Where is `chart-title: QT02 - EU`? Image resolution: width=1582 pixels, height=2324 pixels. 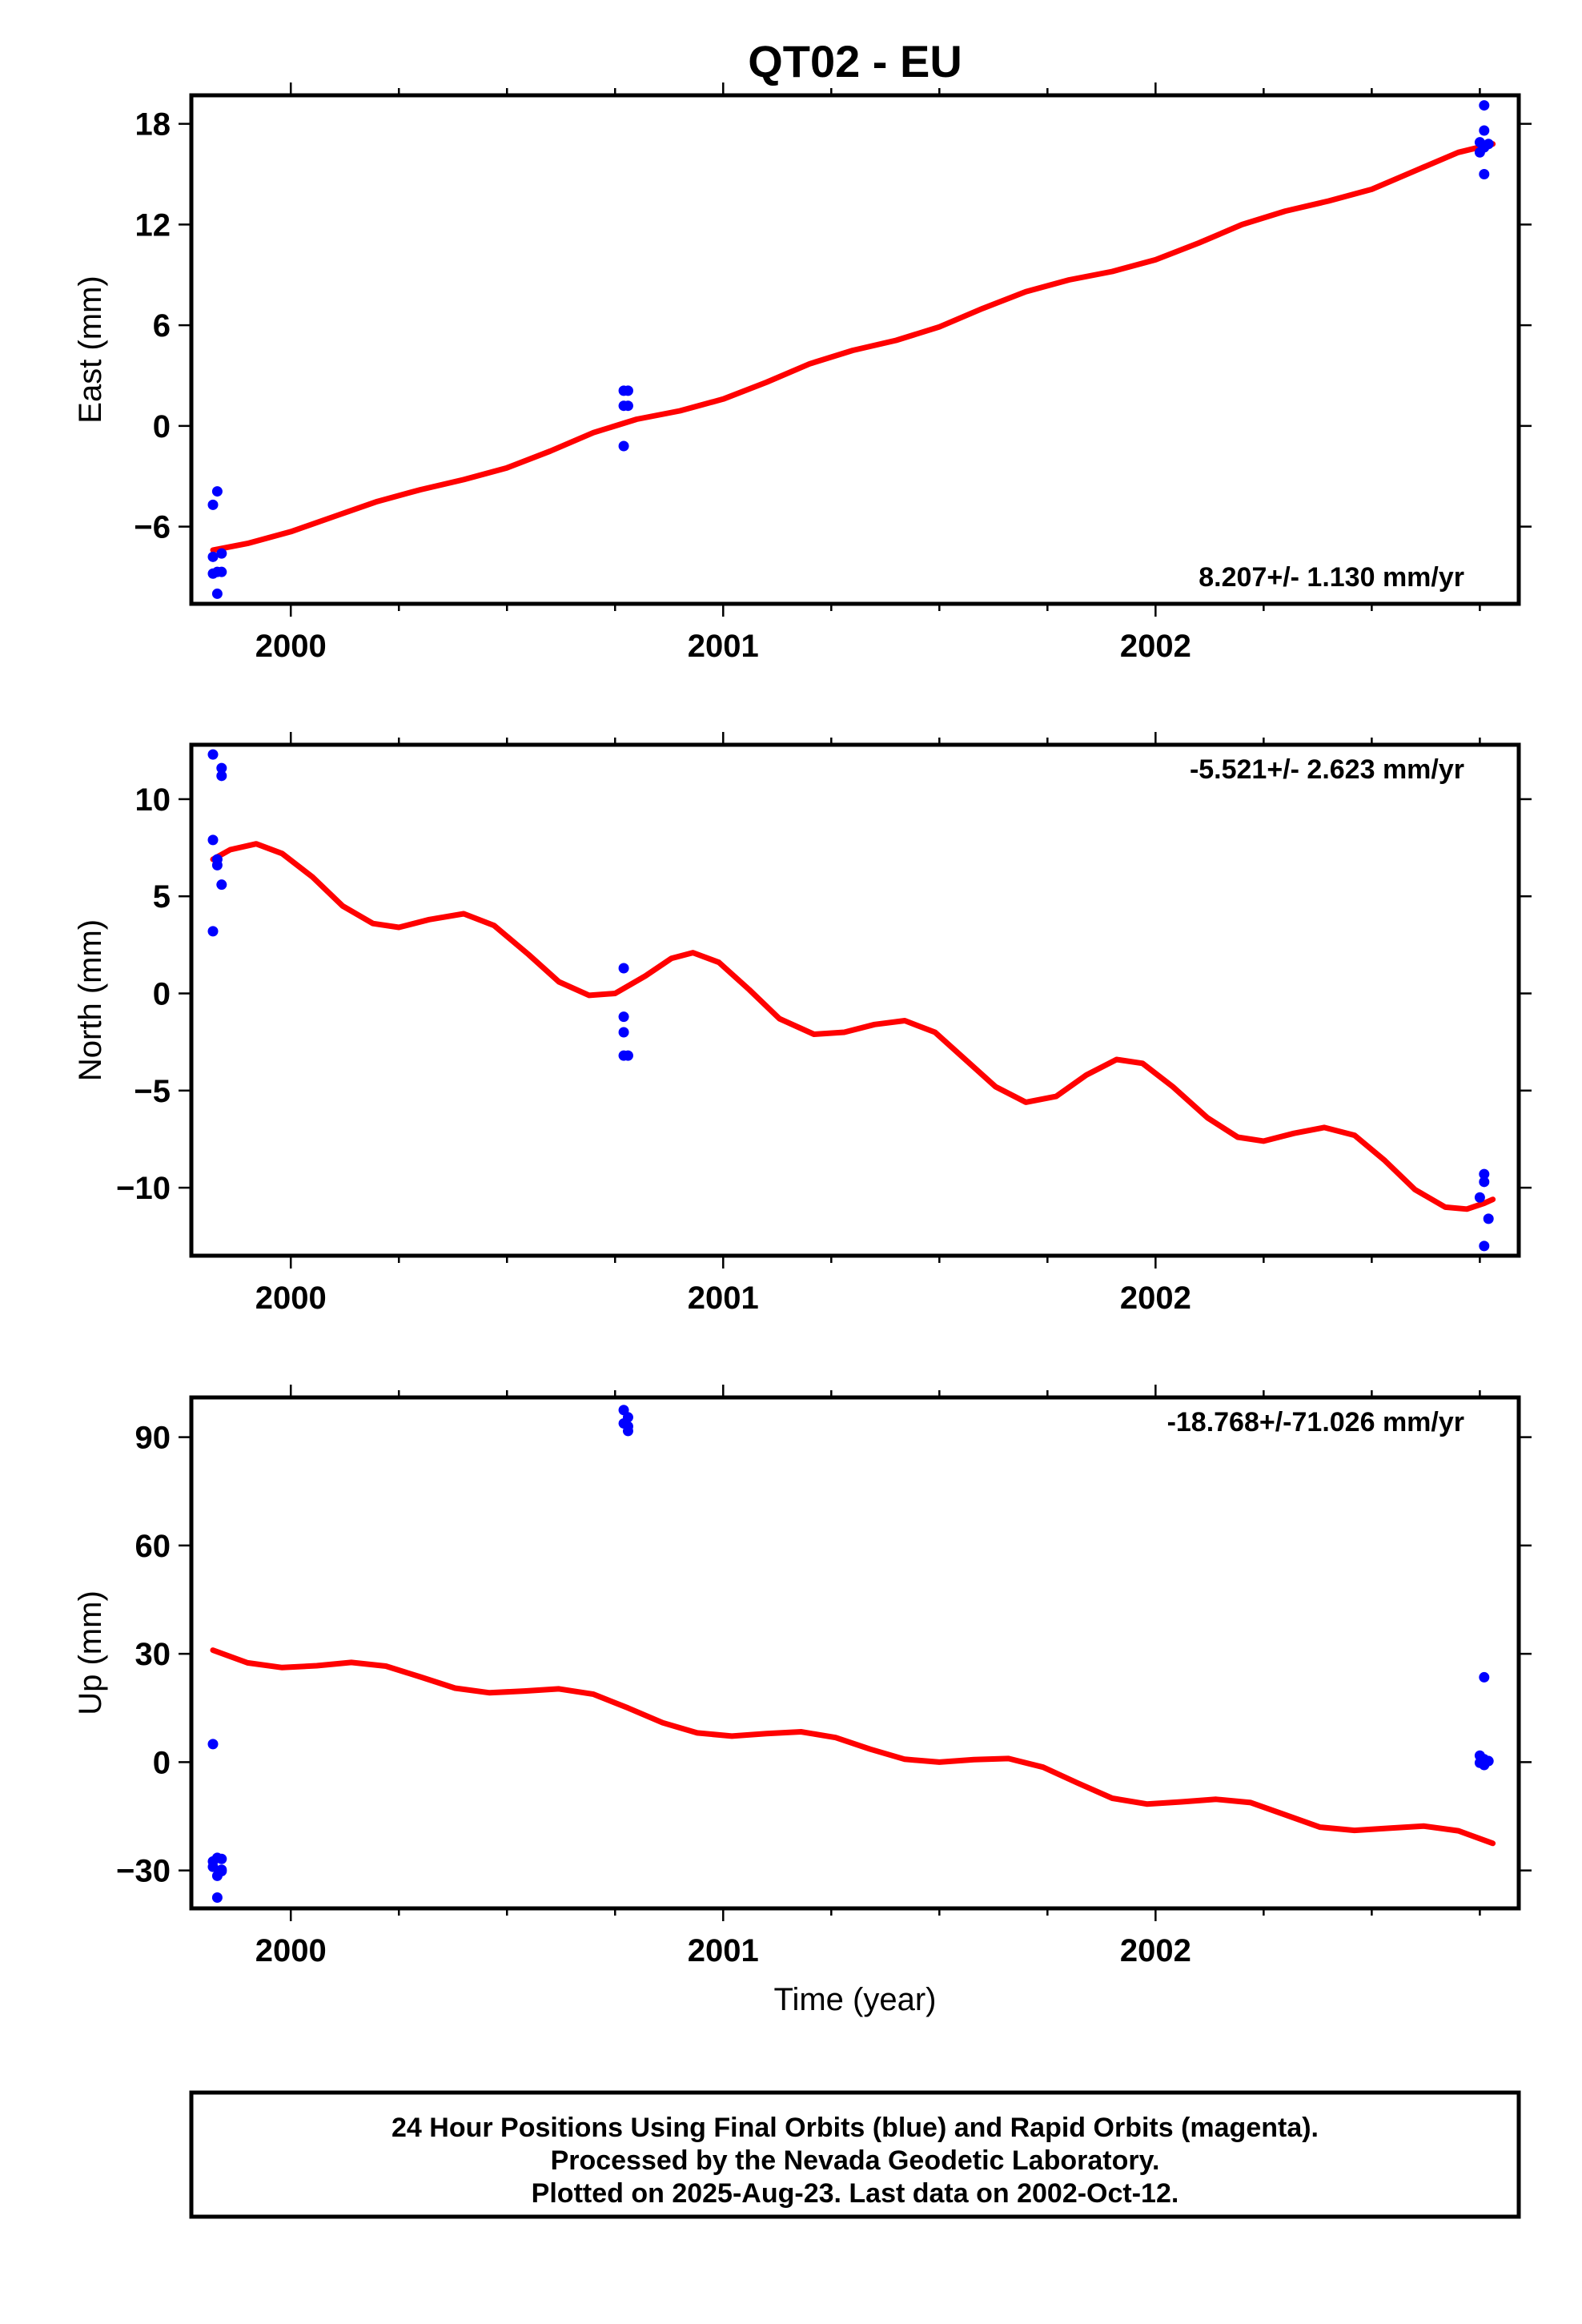
chart-title: QT02 - EU is located at coordinates (855, 61).